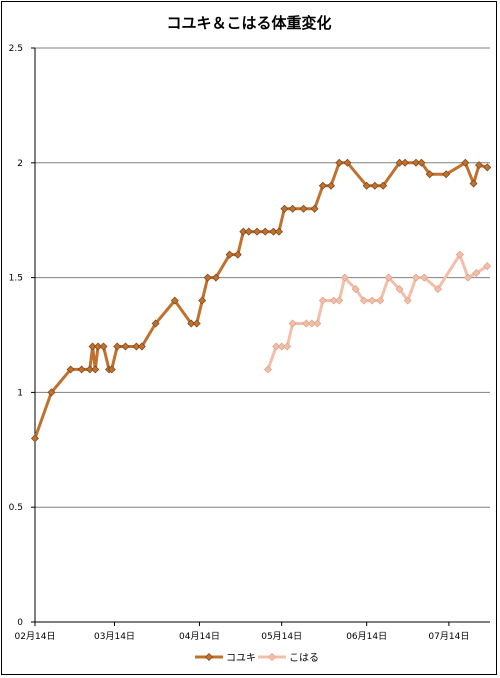 Image resolution: width=500 pixels, height=678 pixels. What do you see at coordinates (16, 49) in the screenshot?
I see `y-tick-label: 2.5` at bounding box center [16, 49].